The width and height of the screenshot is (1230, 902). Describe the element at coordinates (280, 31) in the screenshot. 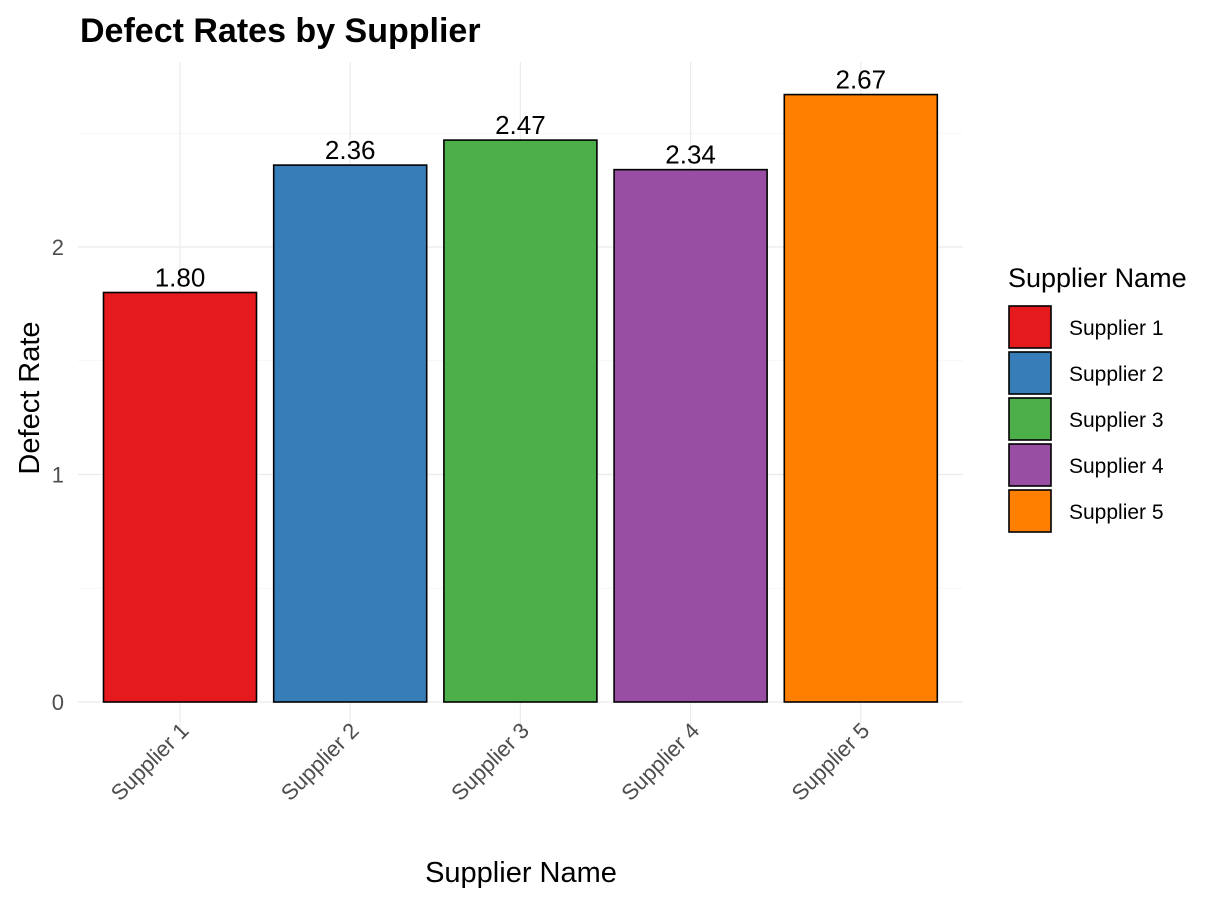

I see `chart-title: Defect Rates by Supplier` at that location.